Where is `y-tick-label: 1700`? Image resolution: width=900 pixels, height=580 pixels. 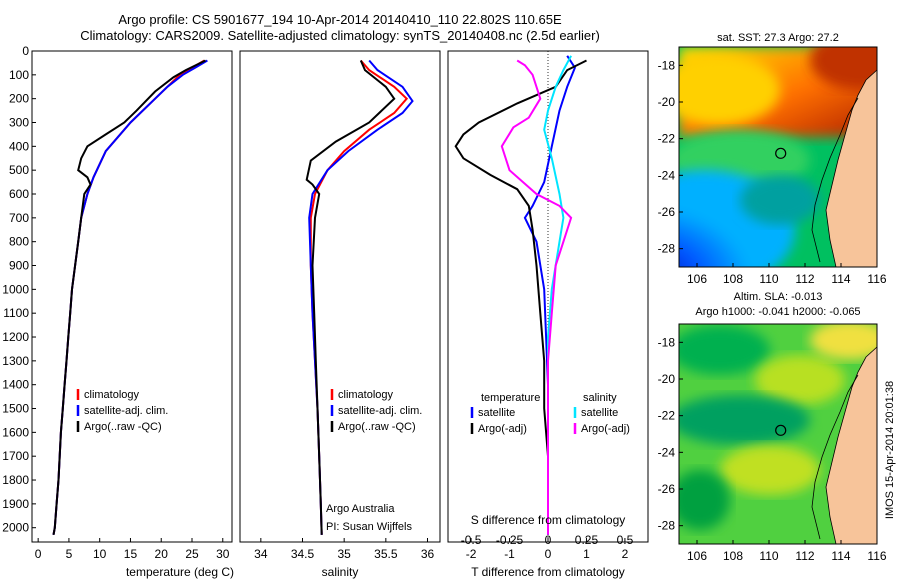
y-tick-label: 1700 is located at coordinates (15, 456).